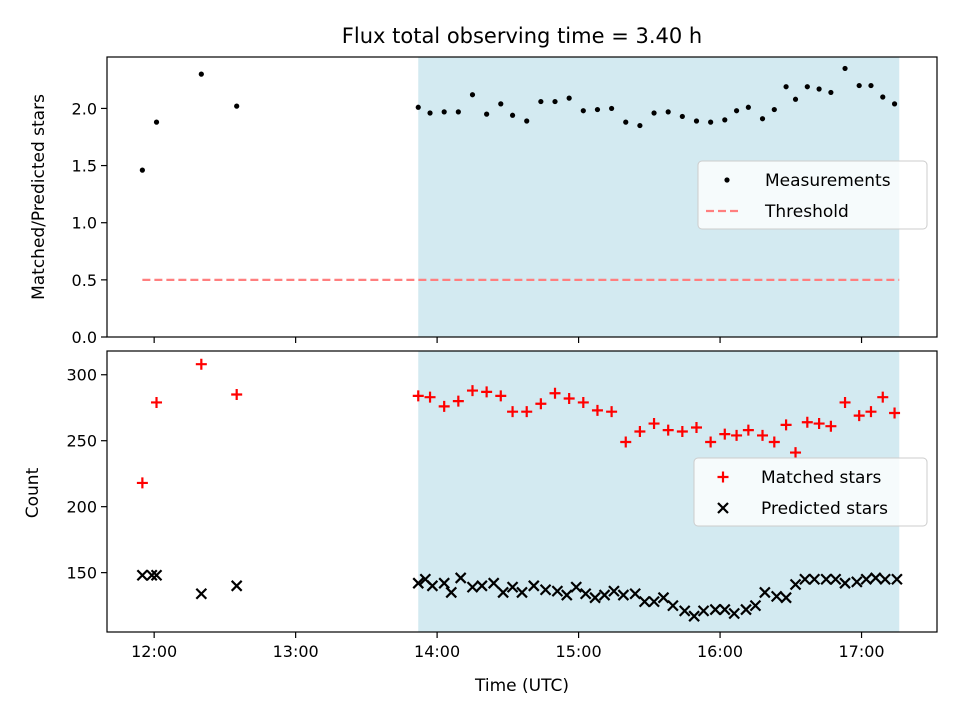 This screenshot has width=960, height=720. Describe the element at coordinates (824, 509) in the screenshot. I see `legend-label: Predicted stars` at that location.